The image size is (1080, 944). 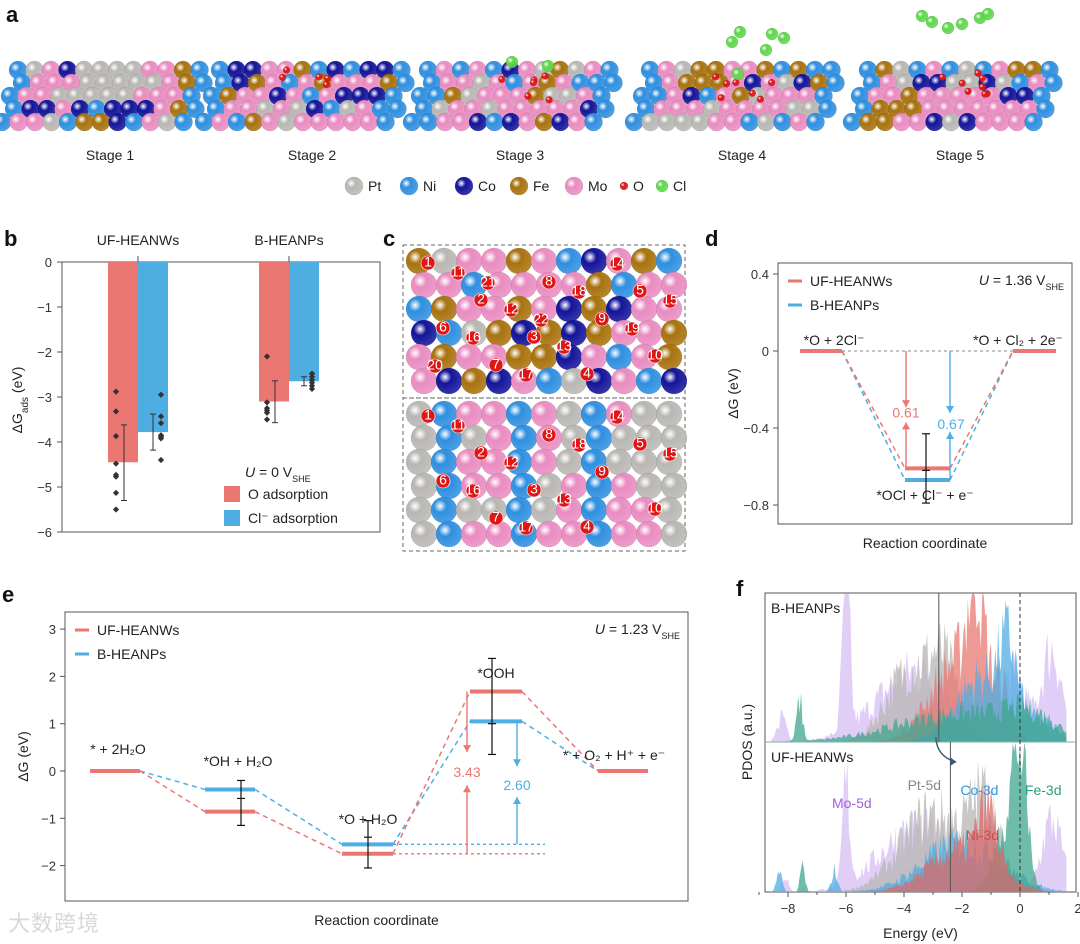 What do you see at coordinates (496, 517) in the screenshot?
I see `site-number: 7` at bounding box center [496, 517].